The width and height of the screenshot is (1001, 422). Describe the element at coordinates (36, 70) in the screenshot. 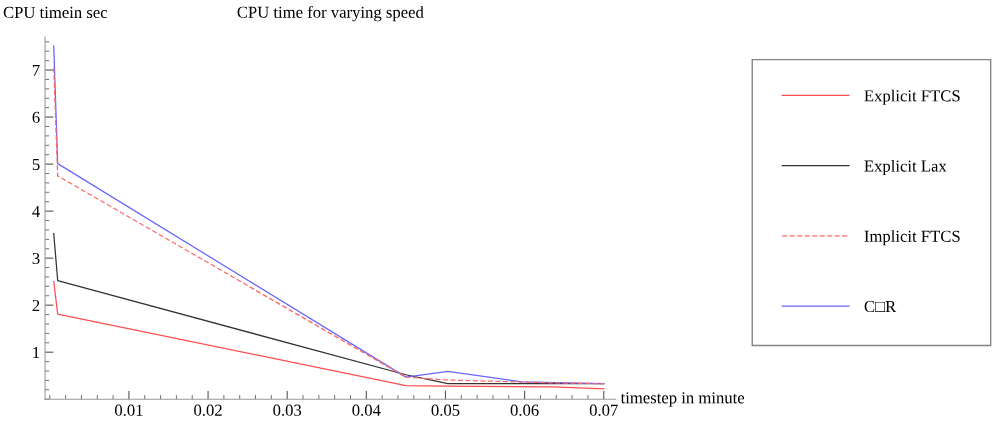

I see `y-tick-label: 7` at that location.